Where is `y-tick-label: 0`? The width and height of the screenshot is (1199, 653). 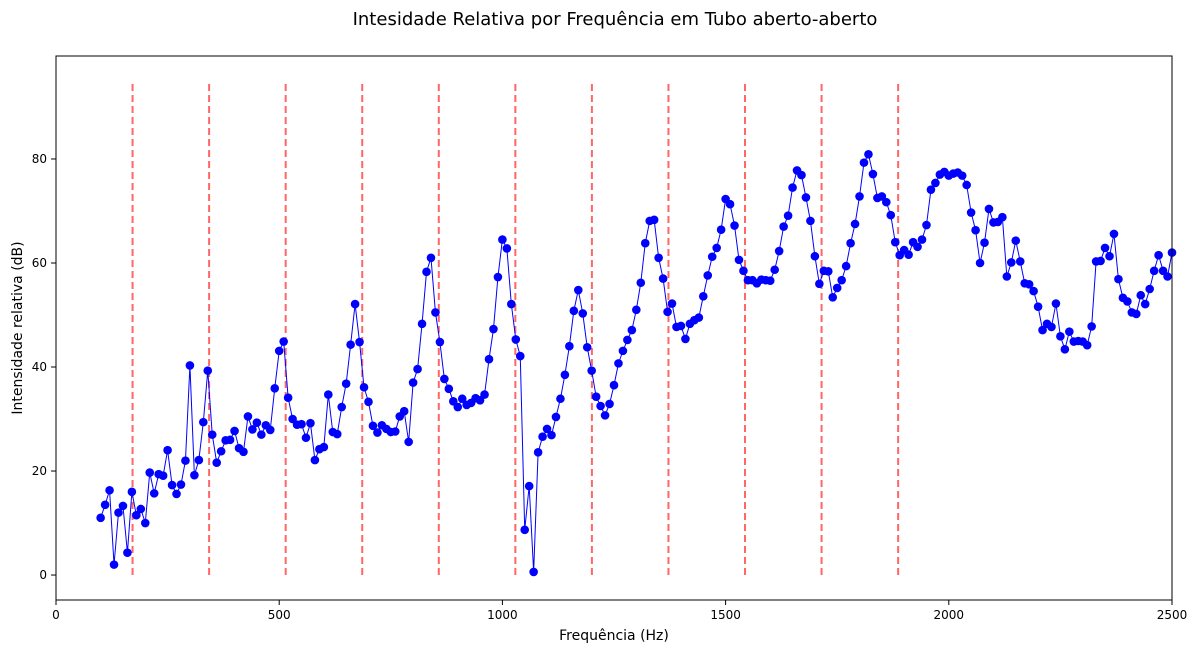 y-tick-label: 0 is located at coordinates (43, 575).